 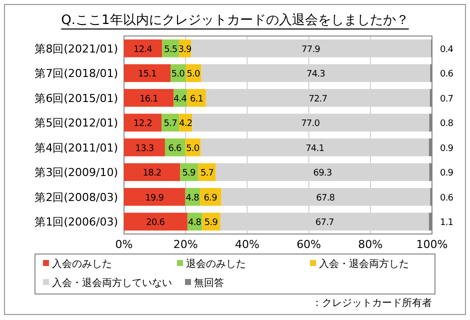 I want to click on legend-label: 入会・退会両方した, so click(x=364, y=264).